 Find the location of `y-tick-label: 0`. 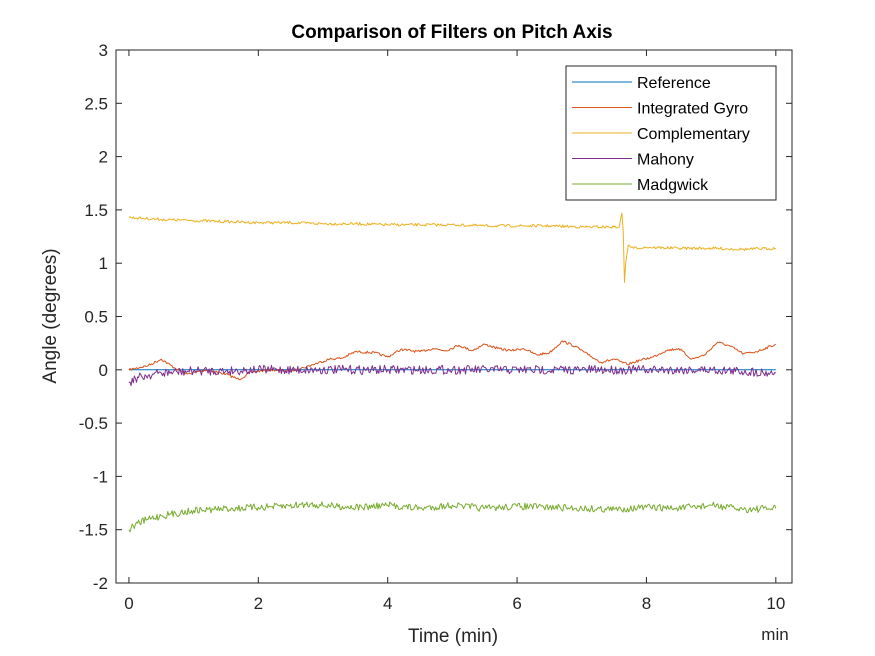

y-tick-label: 0 is located at coordinates (103, 370).